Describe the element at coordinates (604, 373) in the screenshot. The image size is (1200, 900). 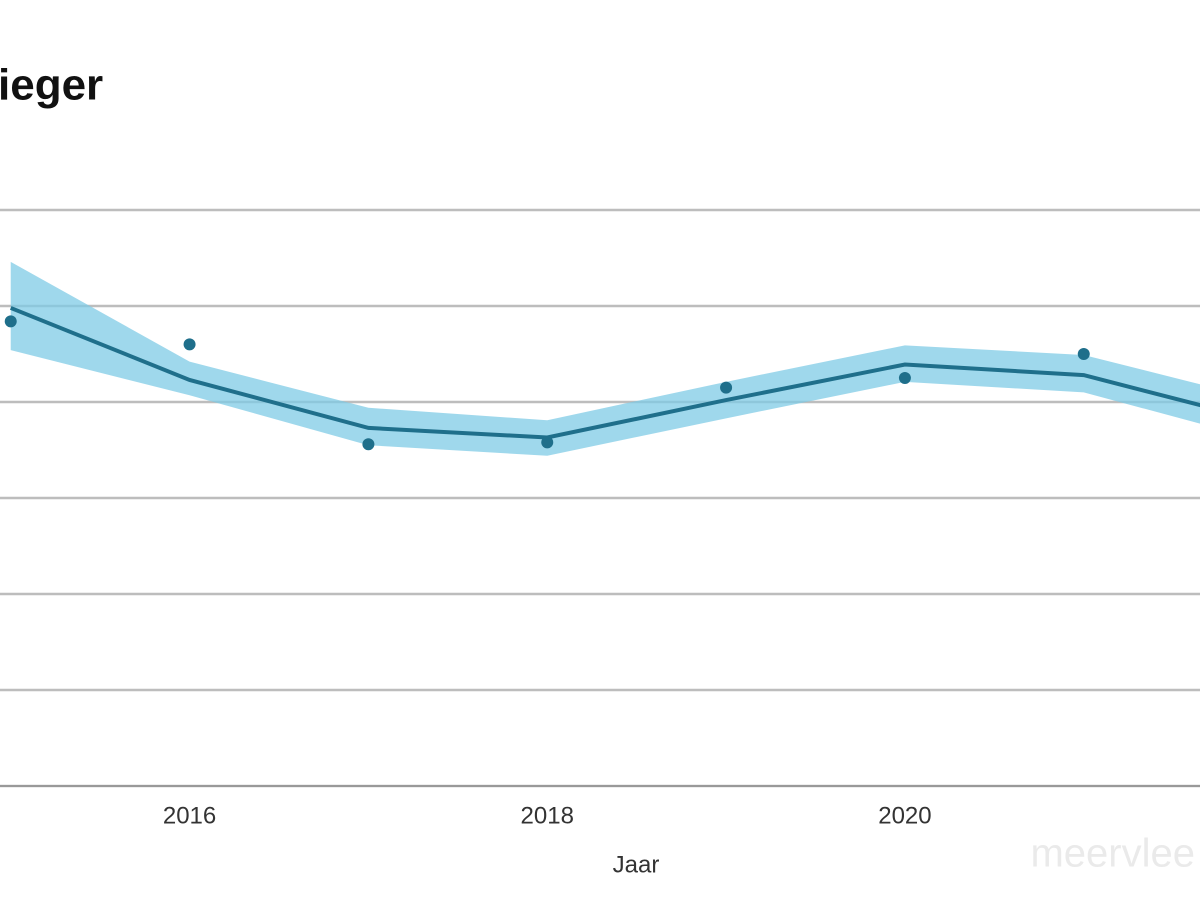
I see `trend-line` at that location.